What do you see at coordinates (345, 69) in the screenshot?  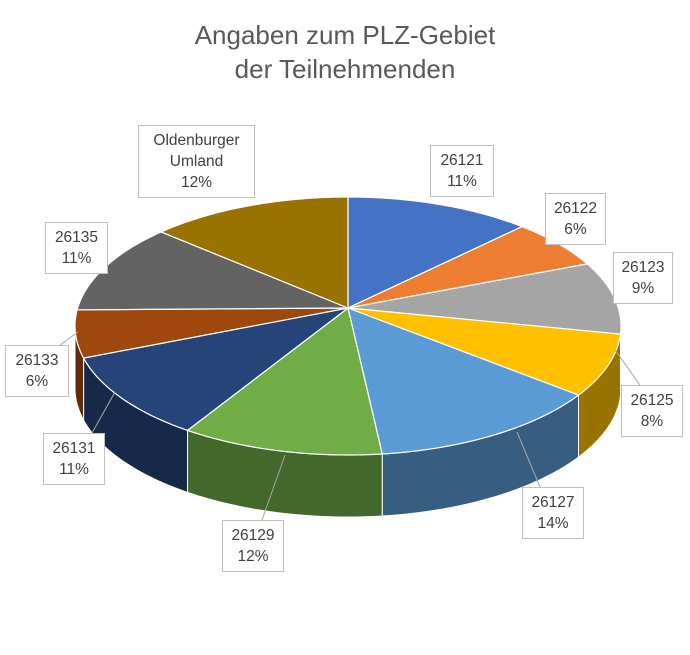 I see `chart-title-line-2: der Teilnehmenden` at bounding box center [345, 69].